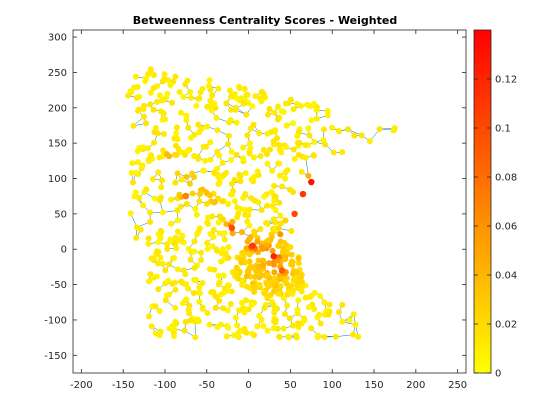 The image size is (560, 420). Describe the element at coordinates (373, 385) in the screenshot. I see `x-tick-label: 150` at that location.